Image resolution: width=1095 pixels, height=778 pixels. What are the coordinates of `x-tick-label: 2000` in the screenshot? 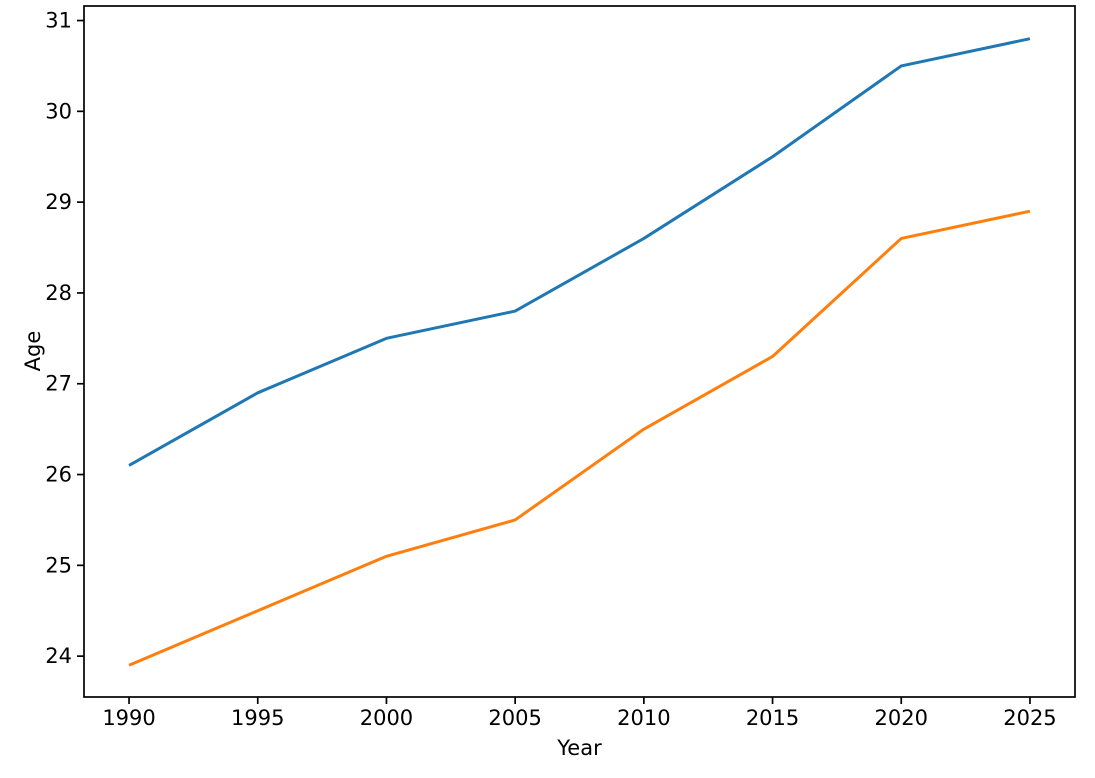 It's located at (386, 718).